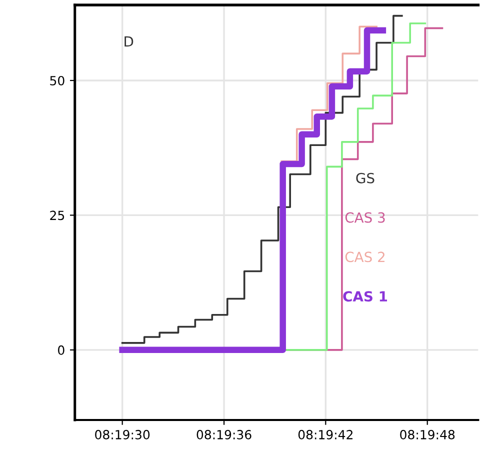 This screenshot has height=458, width=483. I want to click on x-tick-label: 08:19:42, so click(325, 435).